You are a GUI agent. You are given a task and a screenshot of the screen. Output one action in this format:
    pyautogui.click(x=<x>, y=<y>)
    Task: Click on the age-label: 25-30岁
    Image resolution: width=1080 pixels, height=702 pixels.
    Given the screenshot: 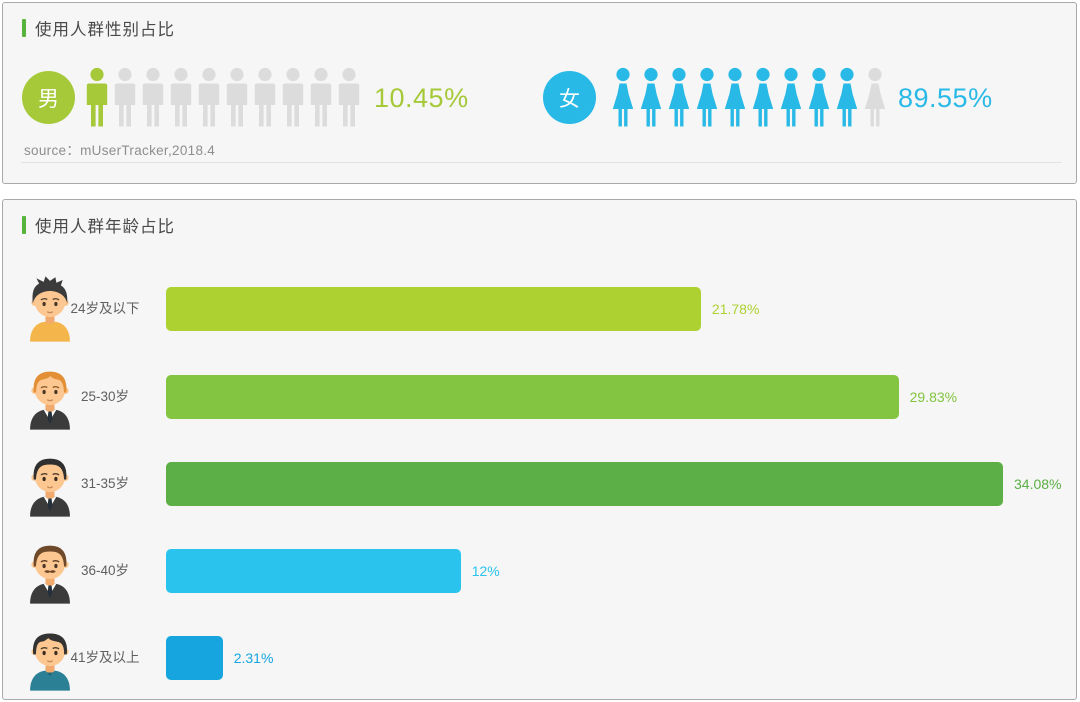 What is the action you would take?
    pyautogui.click(x=105, y=396)
    